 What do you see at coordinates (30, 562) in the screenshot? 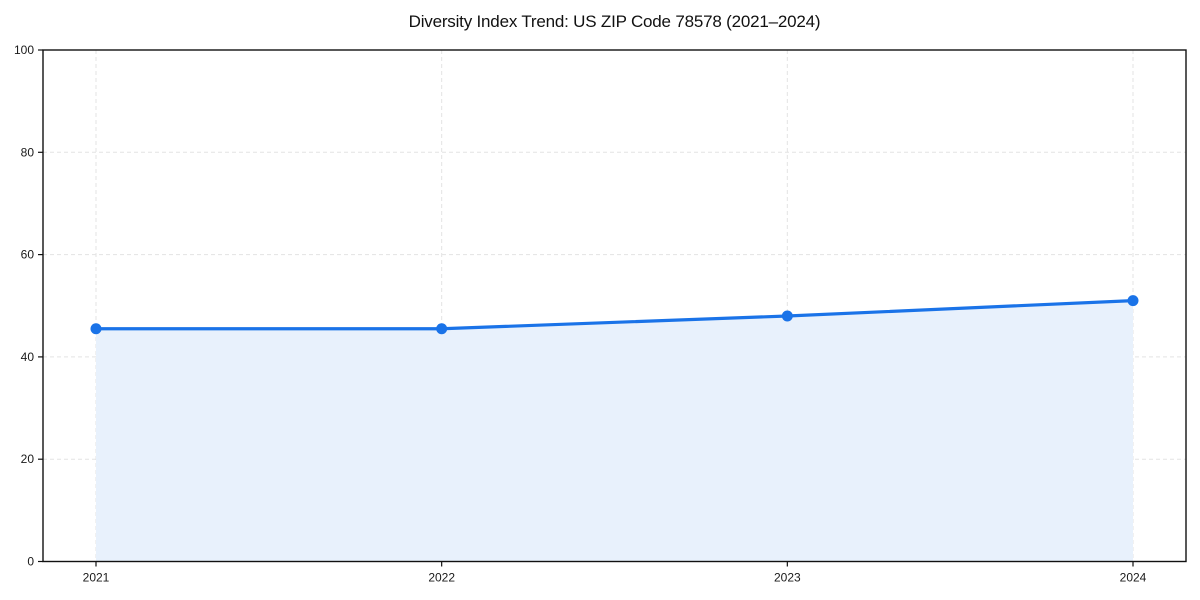
I see `y-tick-label: 0` at bounding box center [30, 562].